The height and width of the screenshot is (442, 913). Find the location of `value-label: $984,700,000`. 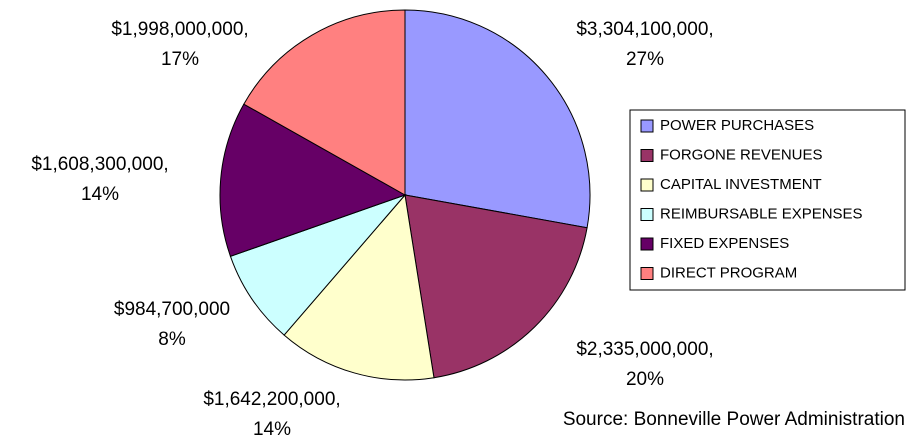

value-label: $984,700,000 is located at coordinates (172, 309).